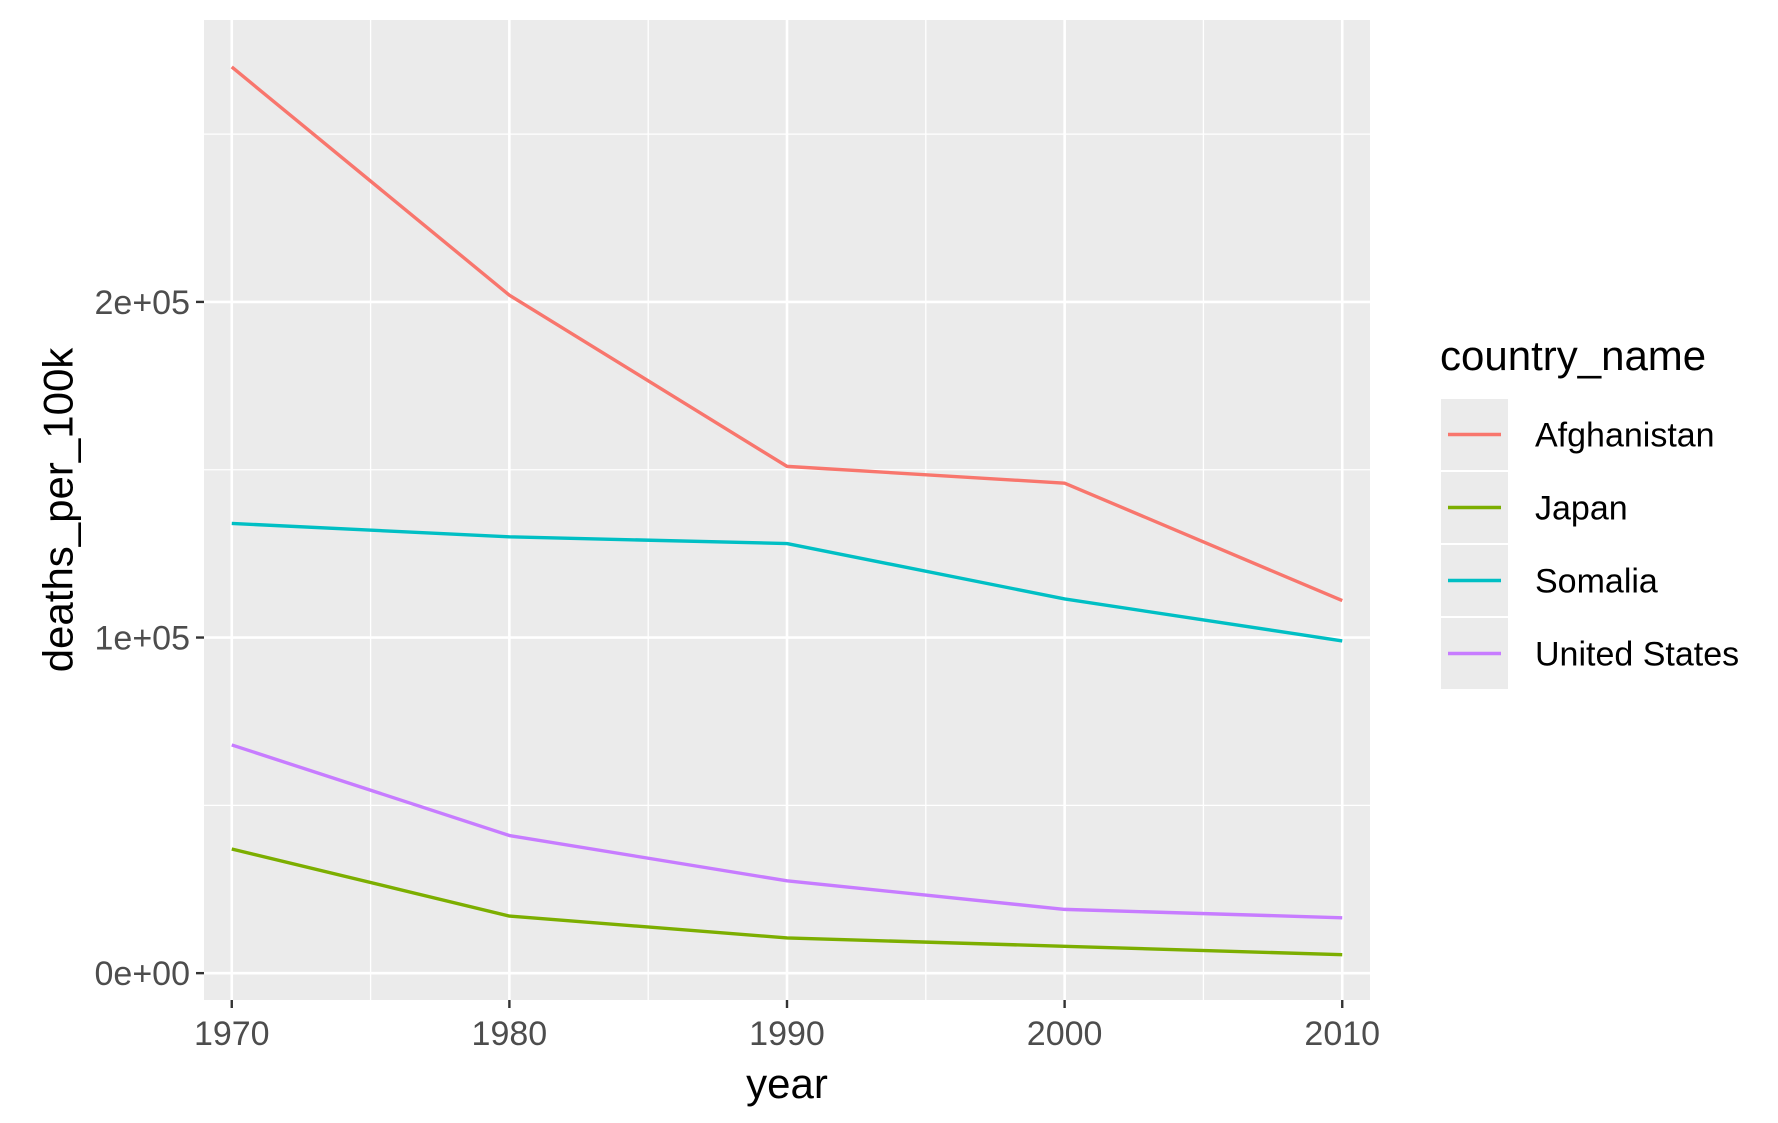 The image size is (1778, 1123). I want to click on x-tick-label: 1980, so click(510, 1034).